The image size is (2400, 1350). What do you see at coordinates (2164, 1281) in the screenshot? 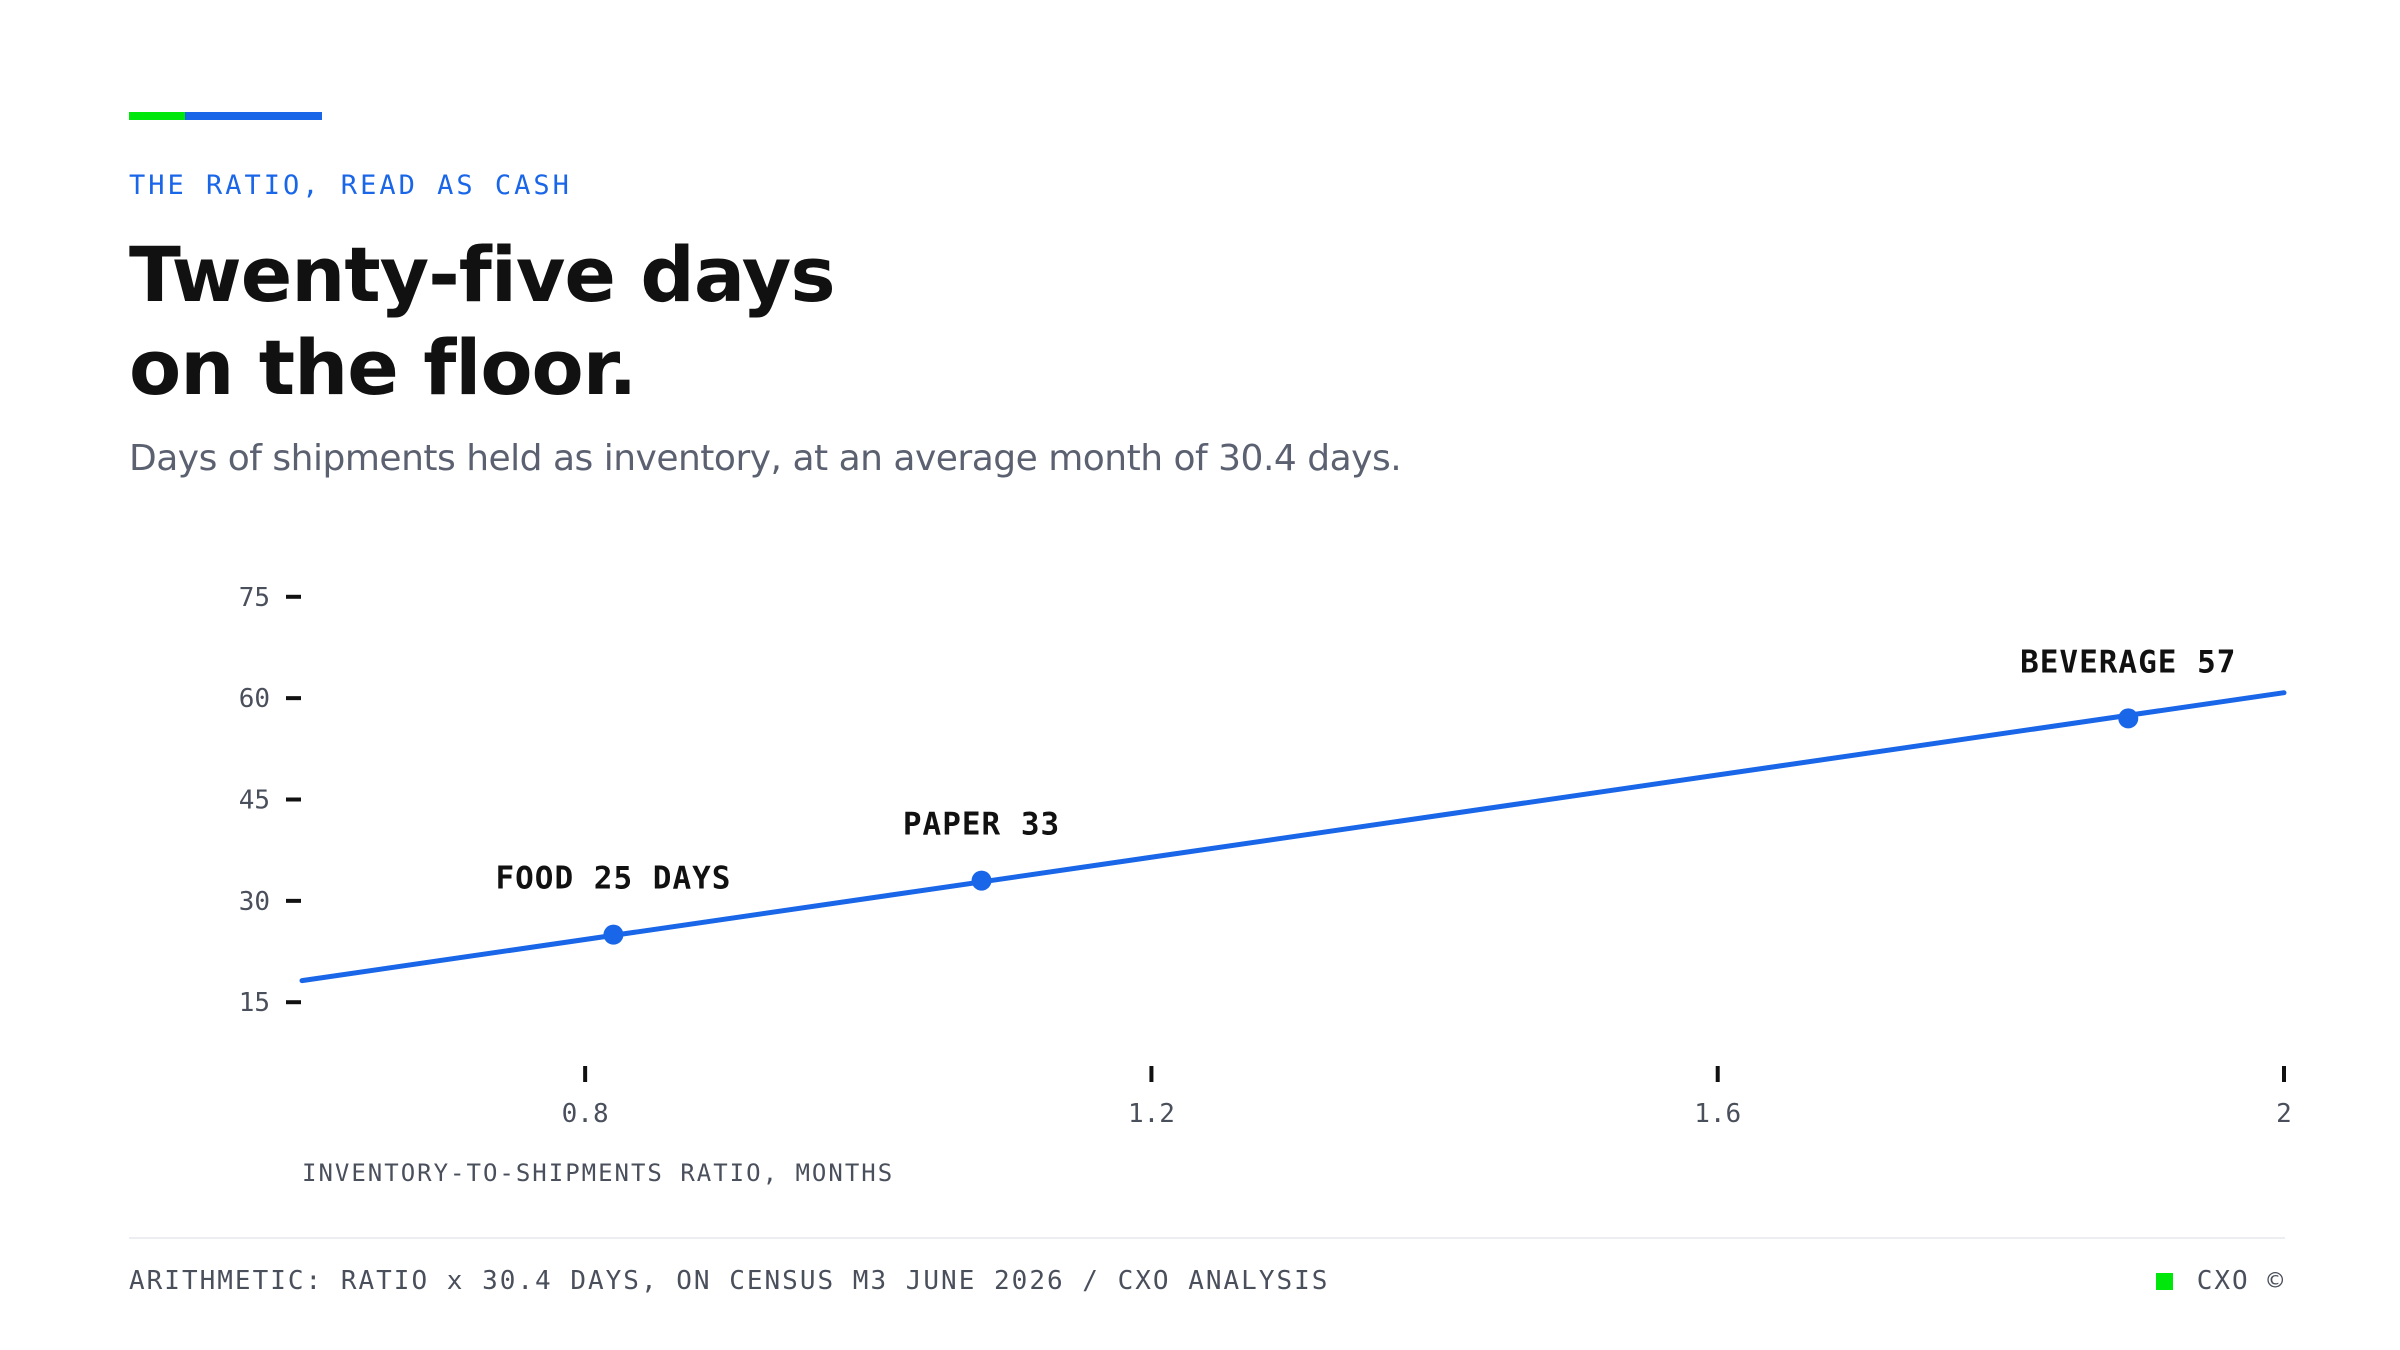
I see `brand-square-icon` at bounding box center [2164, 1281].